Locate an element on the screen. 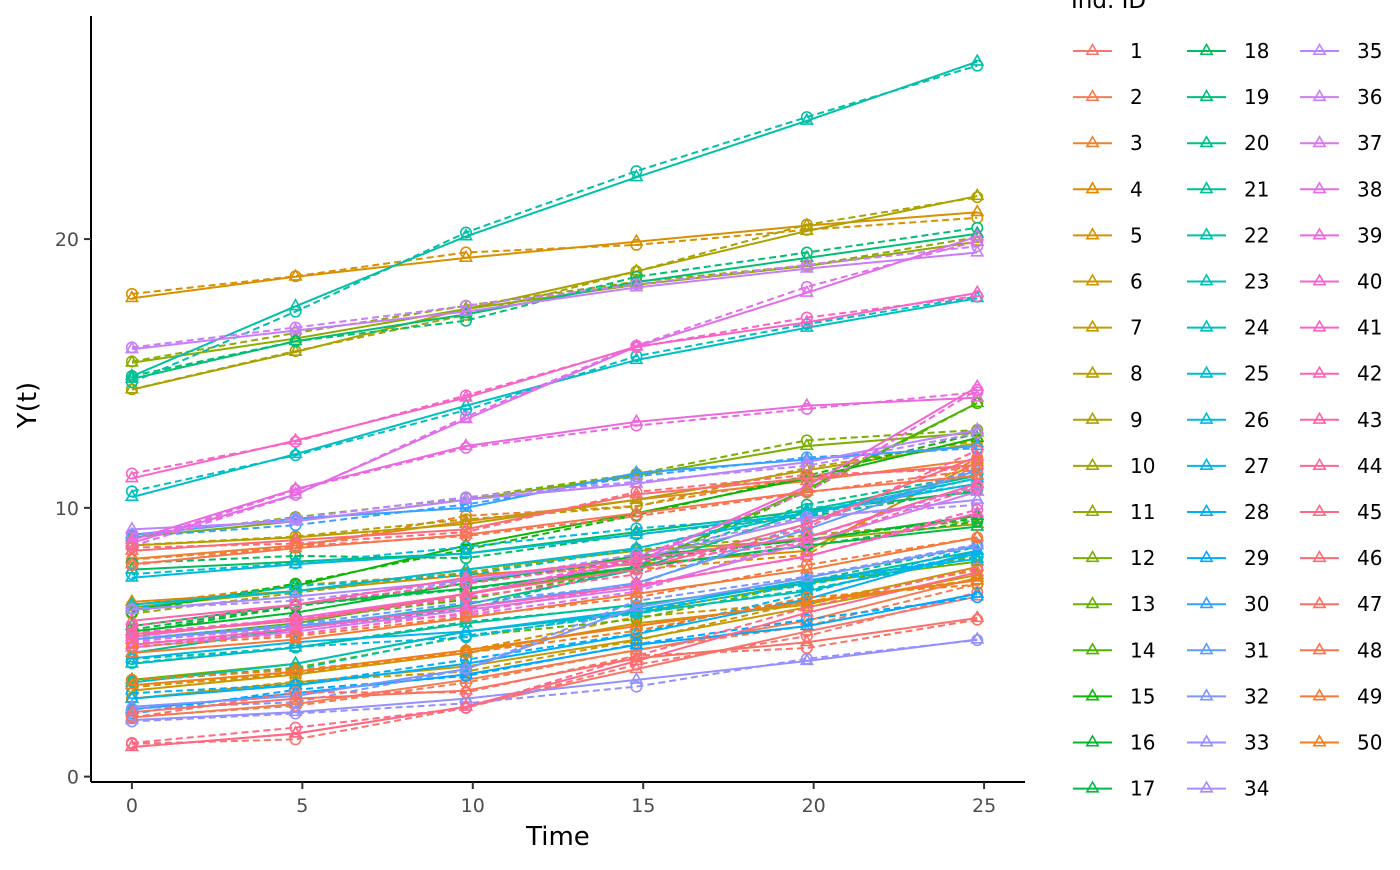 This screenshot has height=870, width=1400. legend-item-8: 8 is located at coordinates (1108, 374).